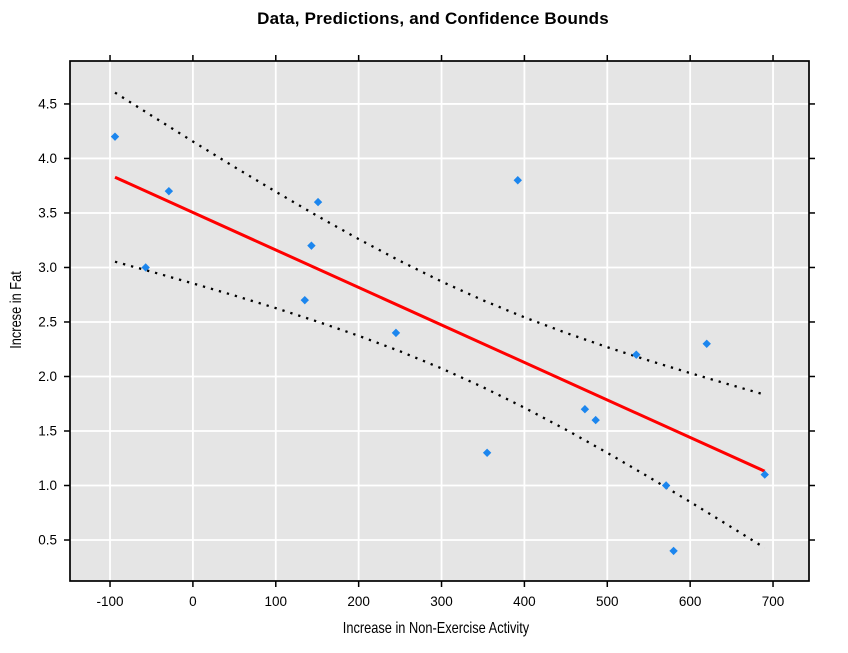 Image resolution: width=848 pixels, height=653 pixels. What do you see at coordinates (47, 485) in the screenshot?
I see `y-tick-label: 1.0` at bounding box center [47, 485].